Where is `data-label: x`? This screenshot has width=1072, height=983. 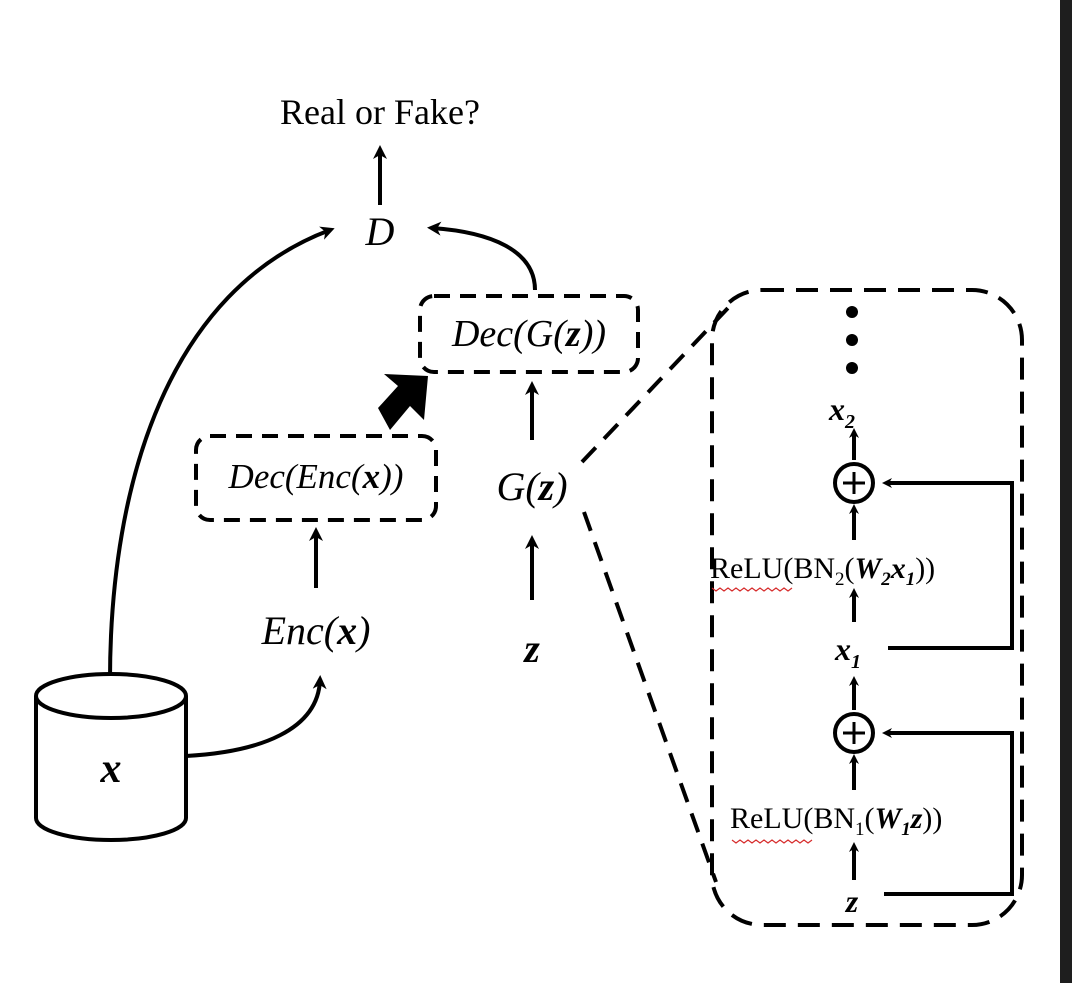 data-label: x is located at coordinates (111, 769).